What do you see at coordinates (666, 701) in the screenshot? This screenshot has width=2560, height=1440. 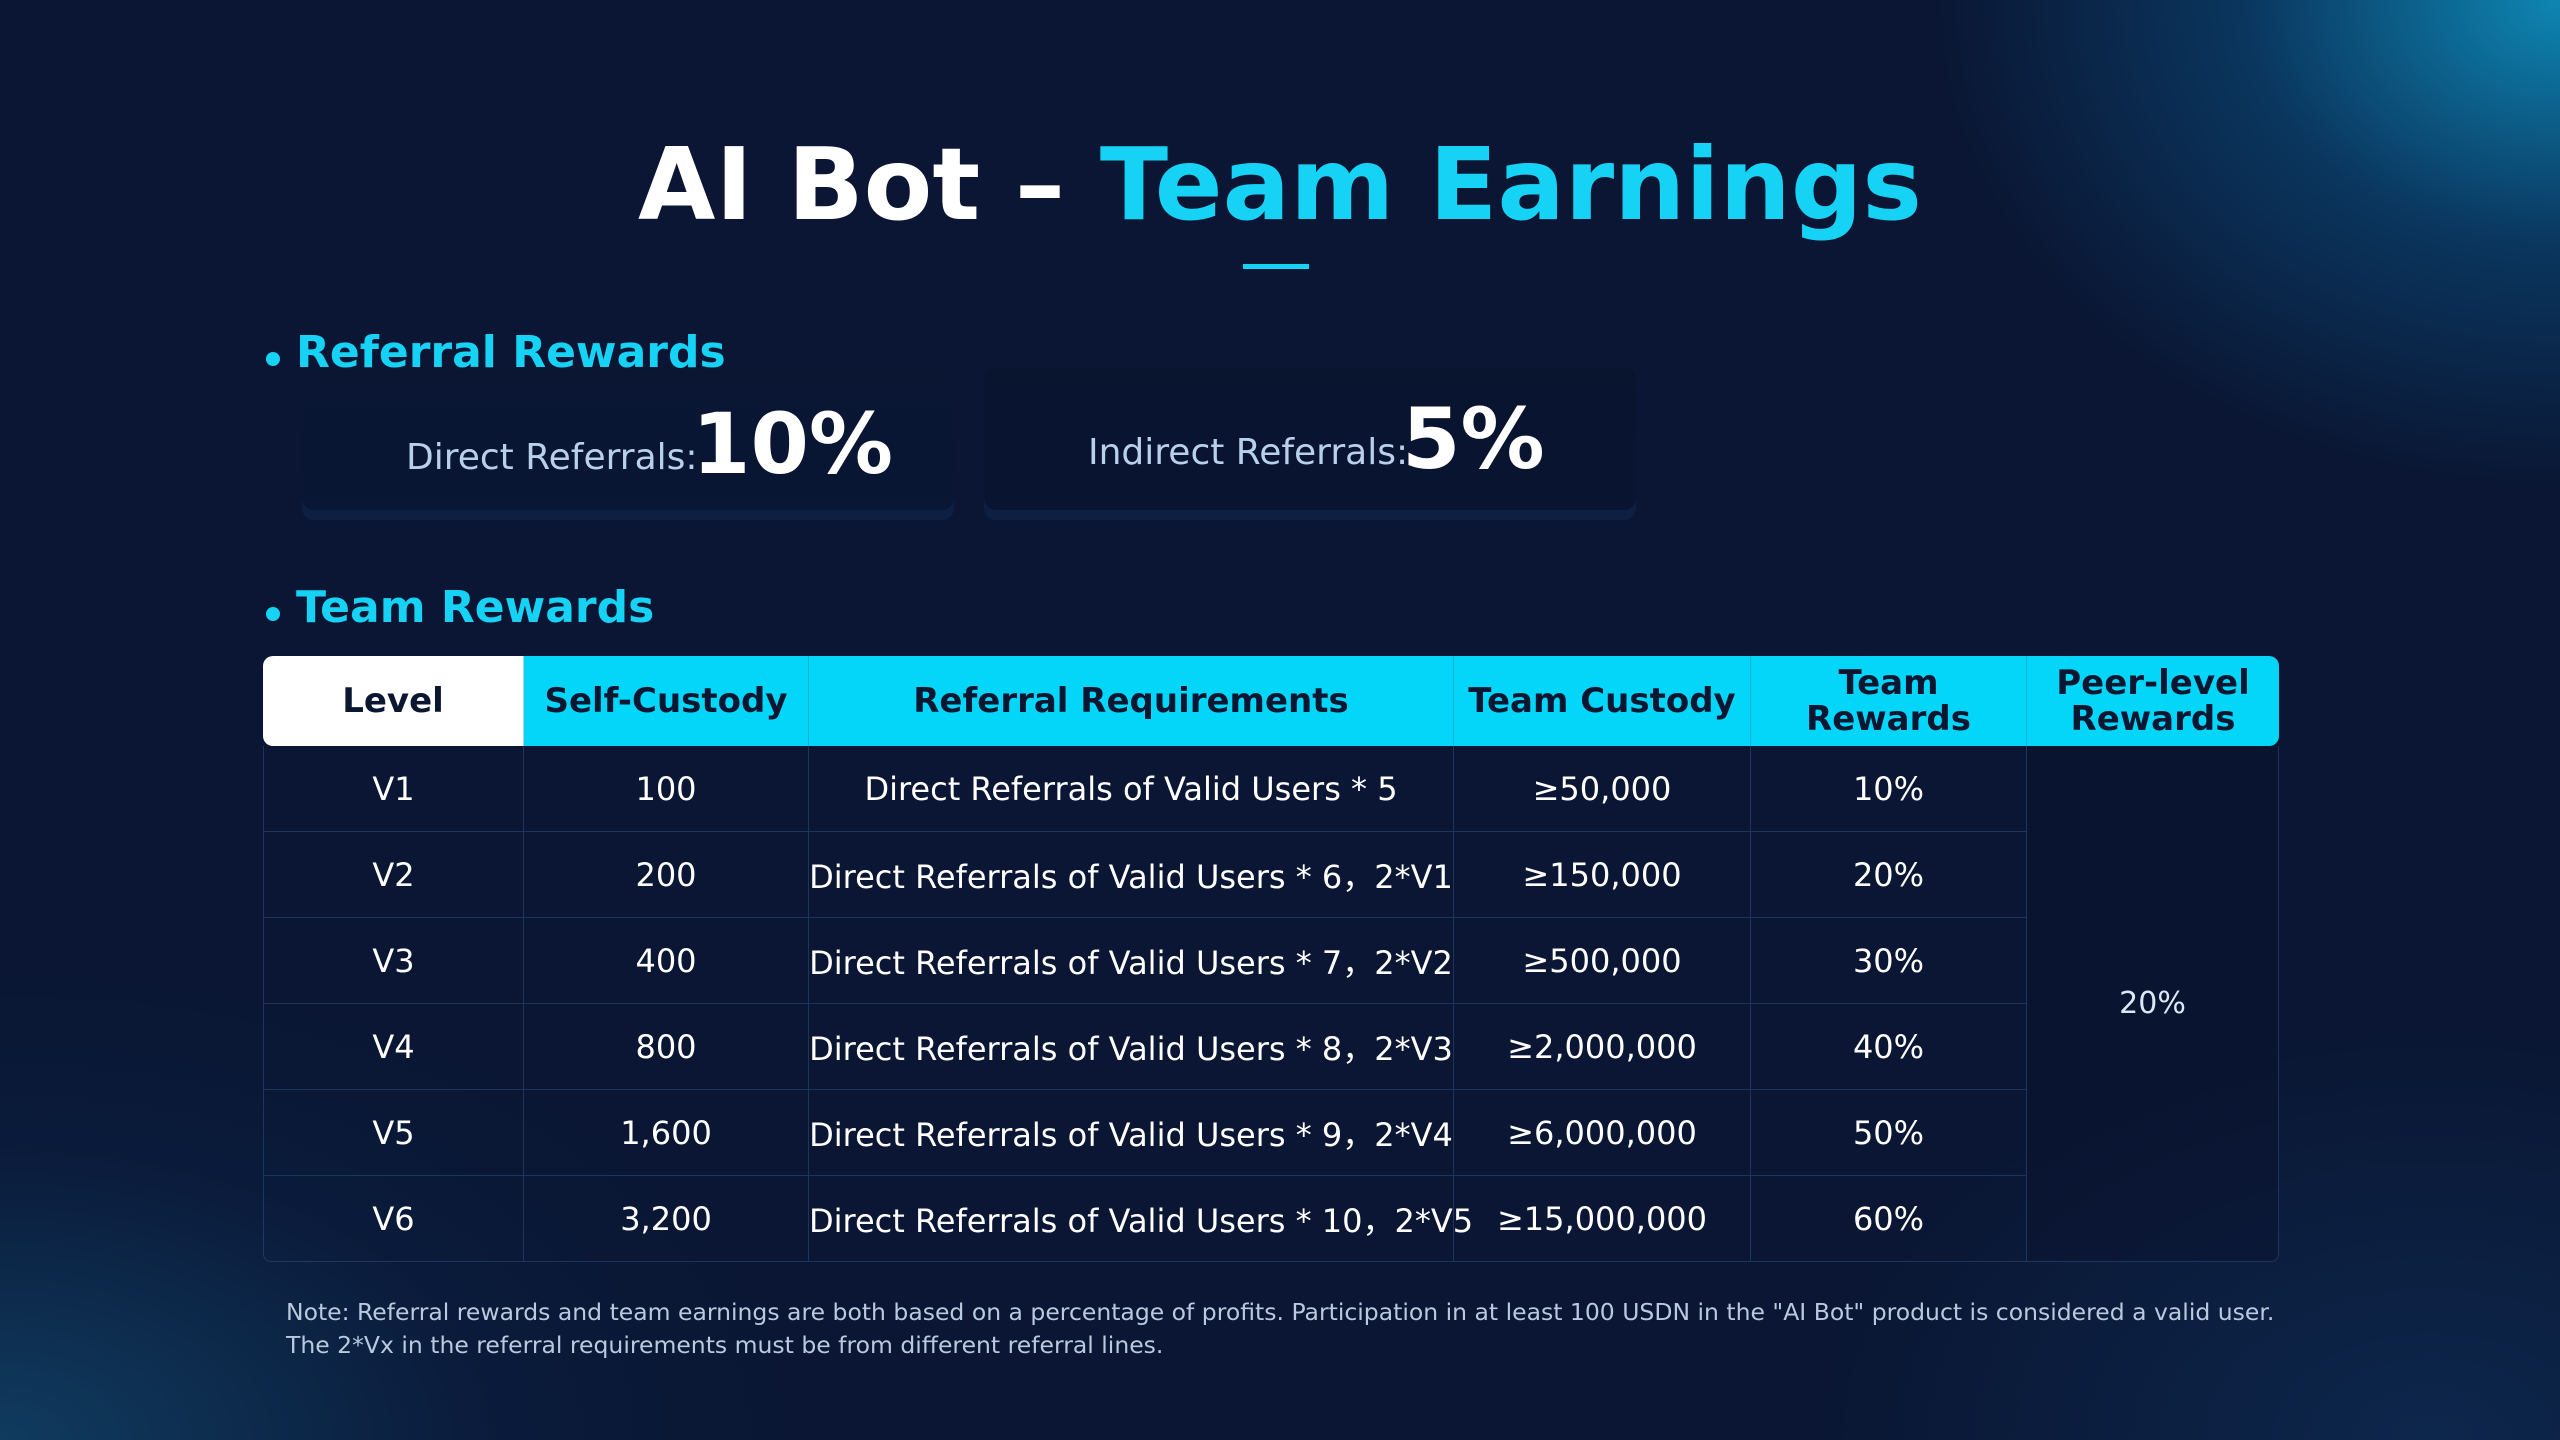 I see `column-header-self-custody: Self-Custody` at bounding box center [666, 701].